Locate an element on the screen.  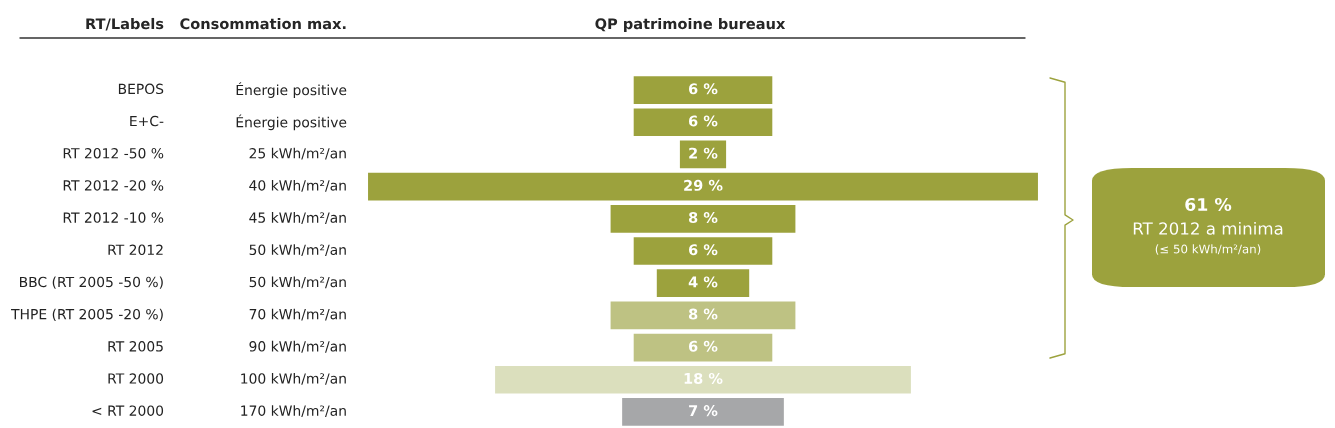
text: QP patrimoine bureaux is located at coordinates (690, 25).